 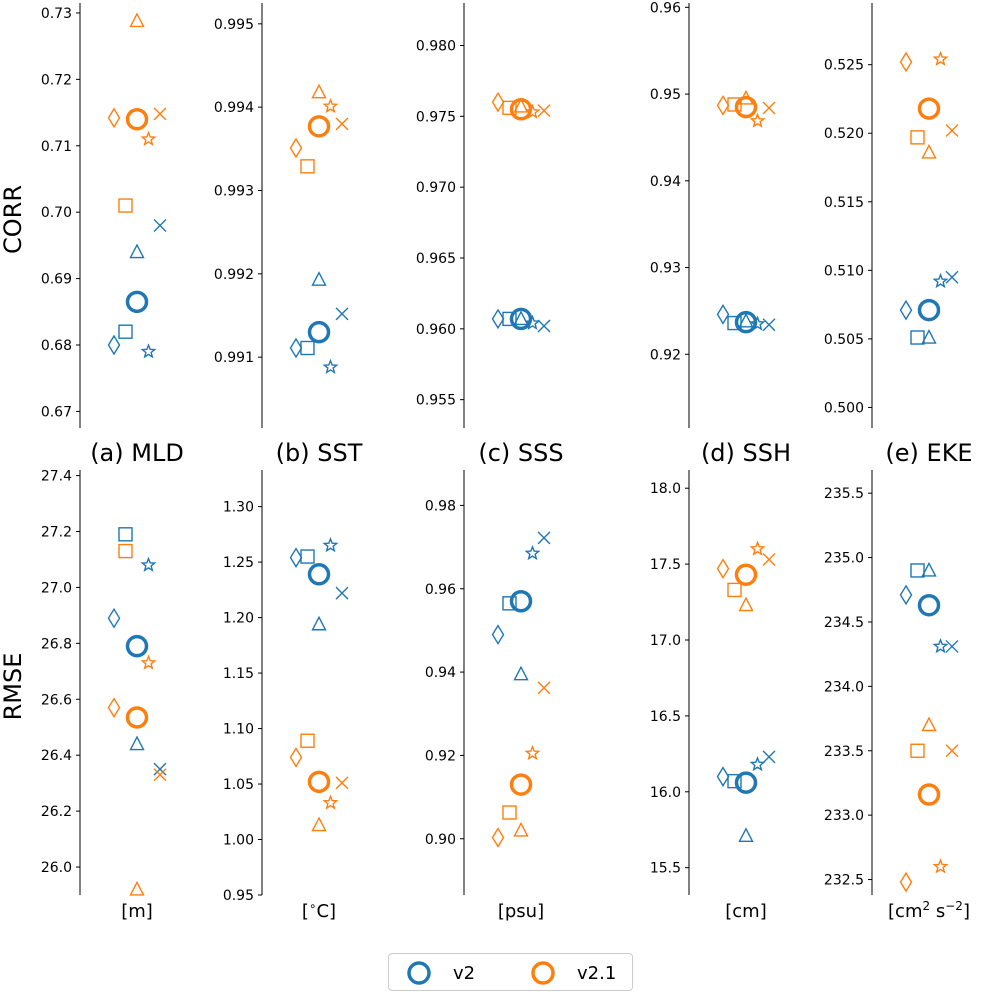 I want to click on corr-sst-v2-x-point, so click(x=342, y=314).